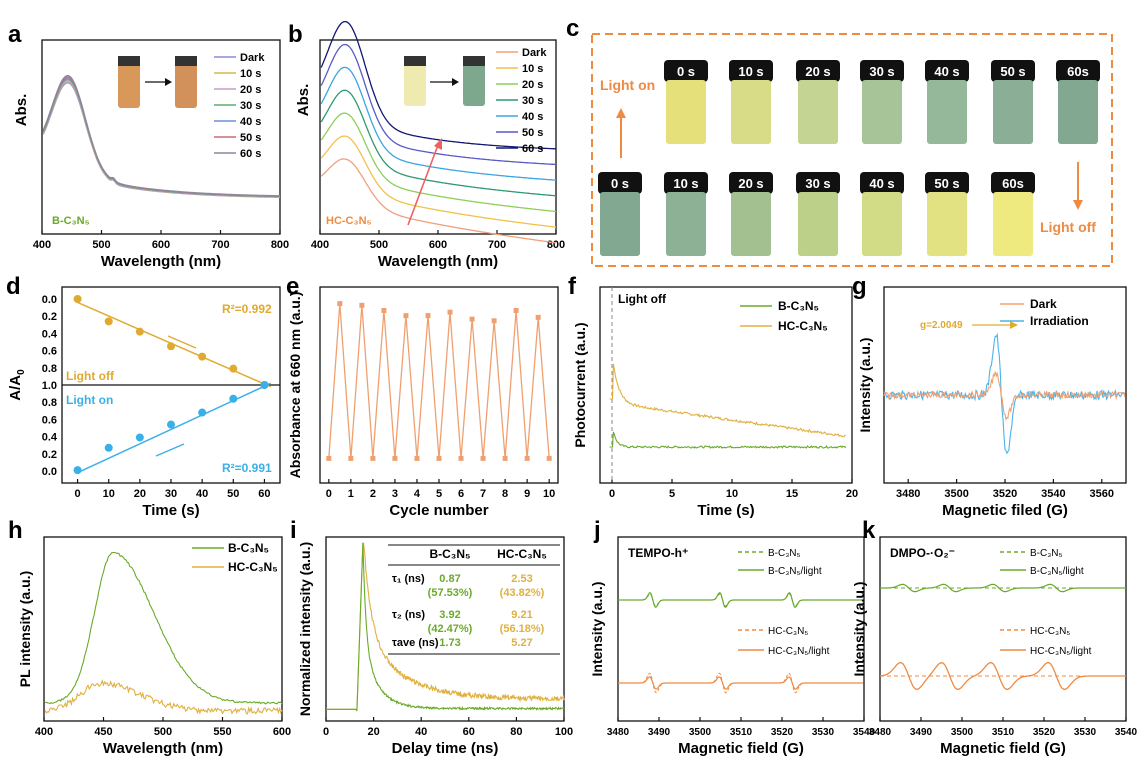 Image resolution: width=1143 pixels, height=765 pixels. I want to click on panel-b-axes, so click(438, 137).